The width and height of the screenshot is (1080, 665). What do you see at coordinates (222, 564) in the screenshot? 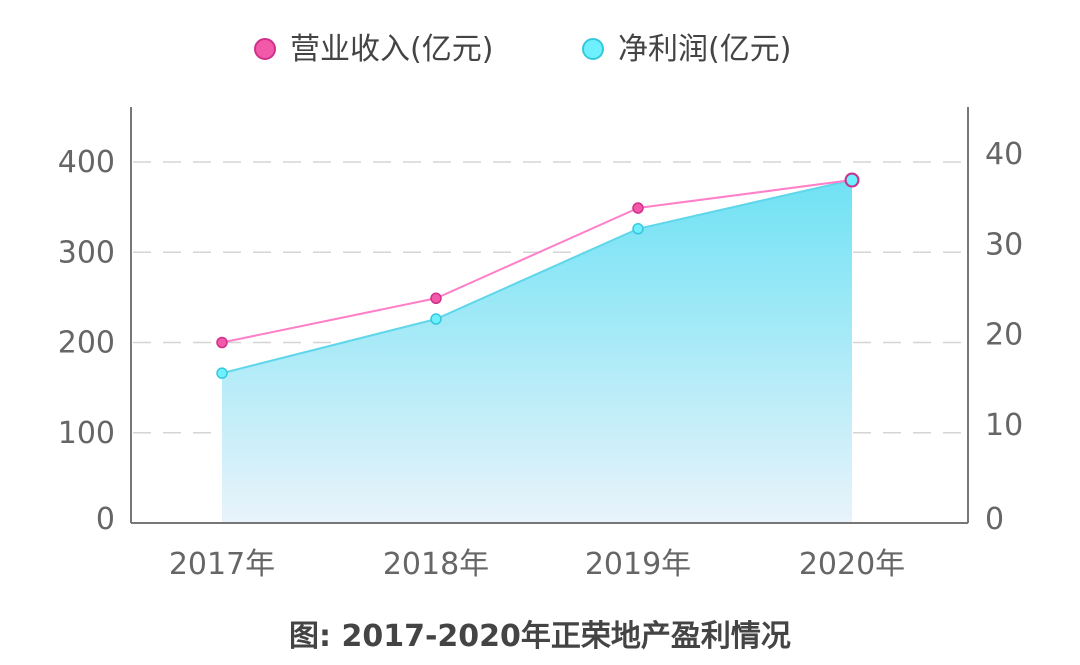
I see `x-tick-0: 2017年` at bounding box center [222, 564].